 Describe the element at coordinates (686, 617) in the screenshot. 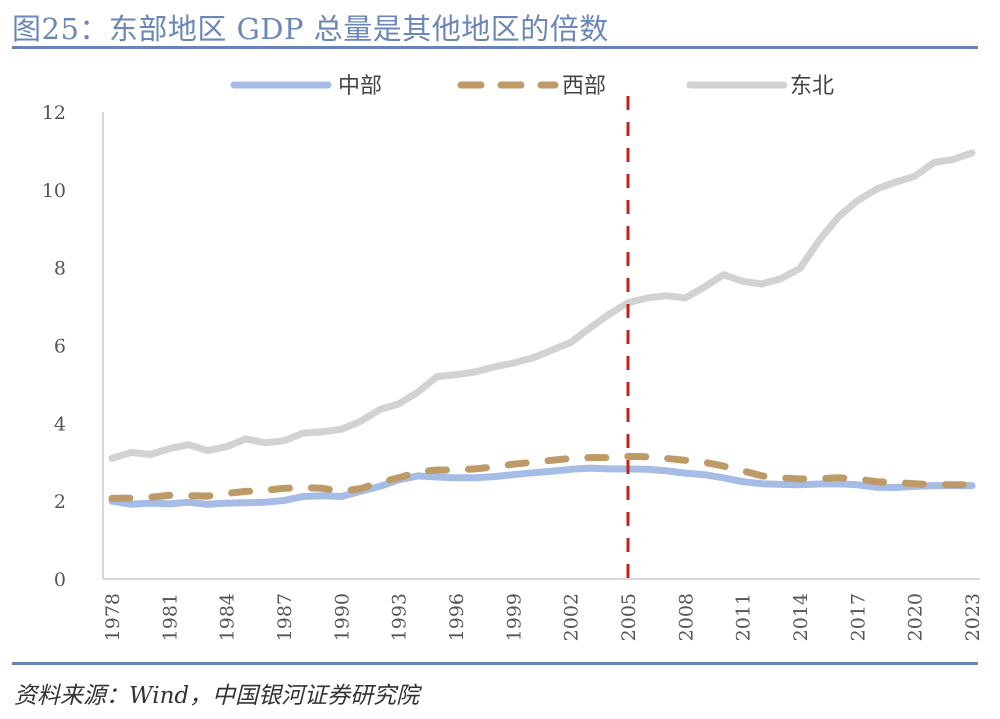

I see `x-tick-label: 2008` at that location.